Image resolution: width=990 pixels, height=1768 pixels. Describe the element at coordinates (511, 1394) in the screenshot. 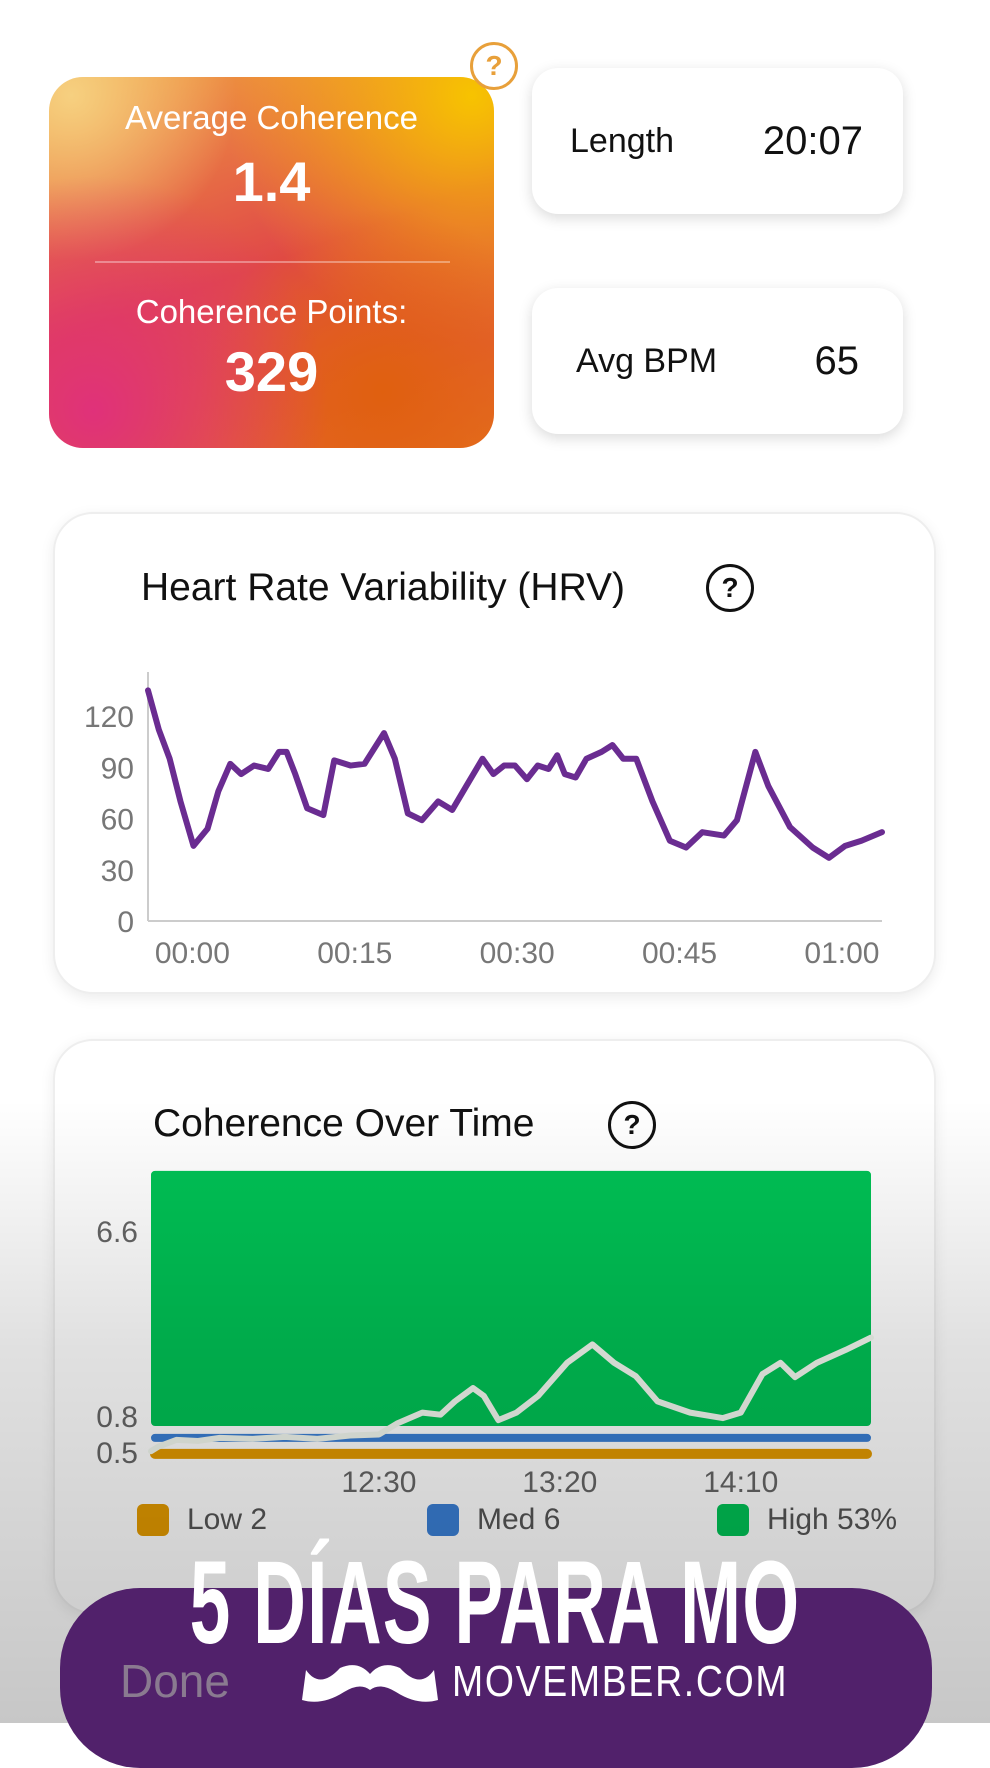

I see `coherence-line` at that location.